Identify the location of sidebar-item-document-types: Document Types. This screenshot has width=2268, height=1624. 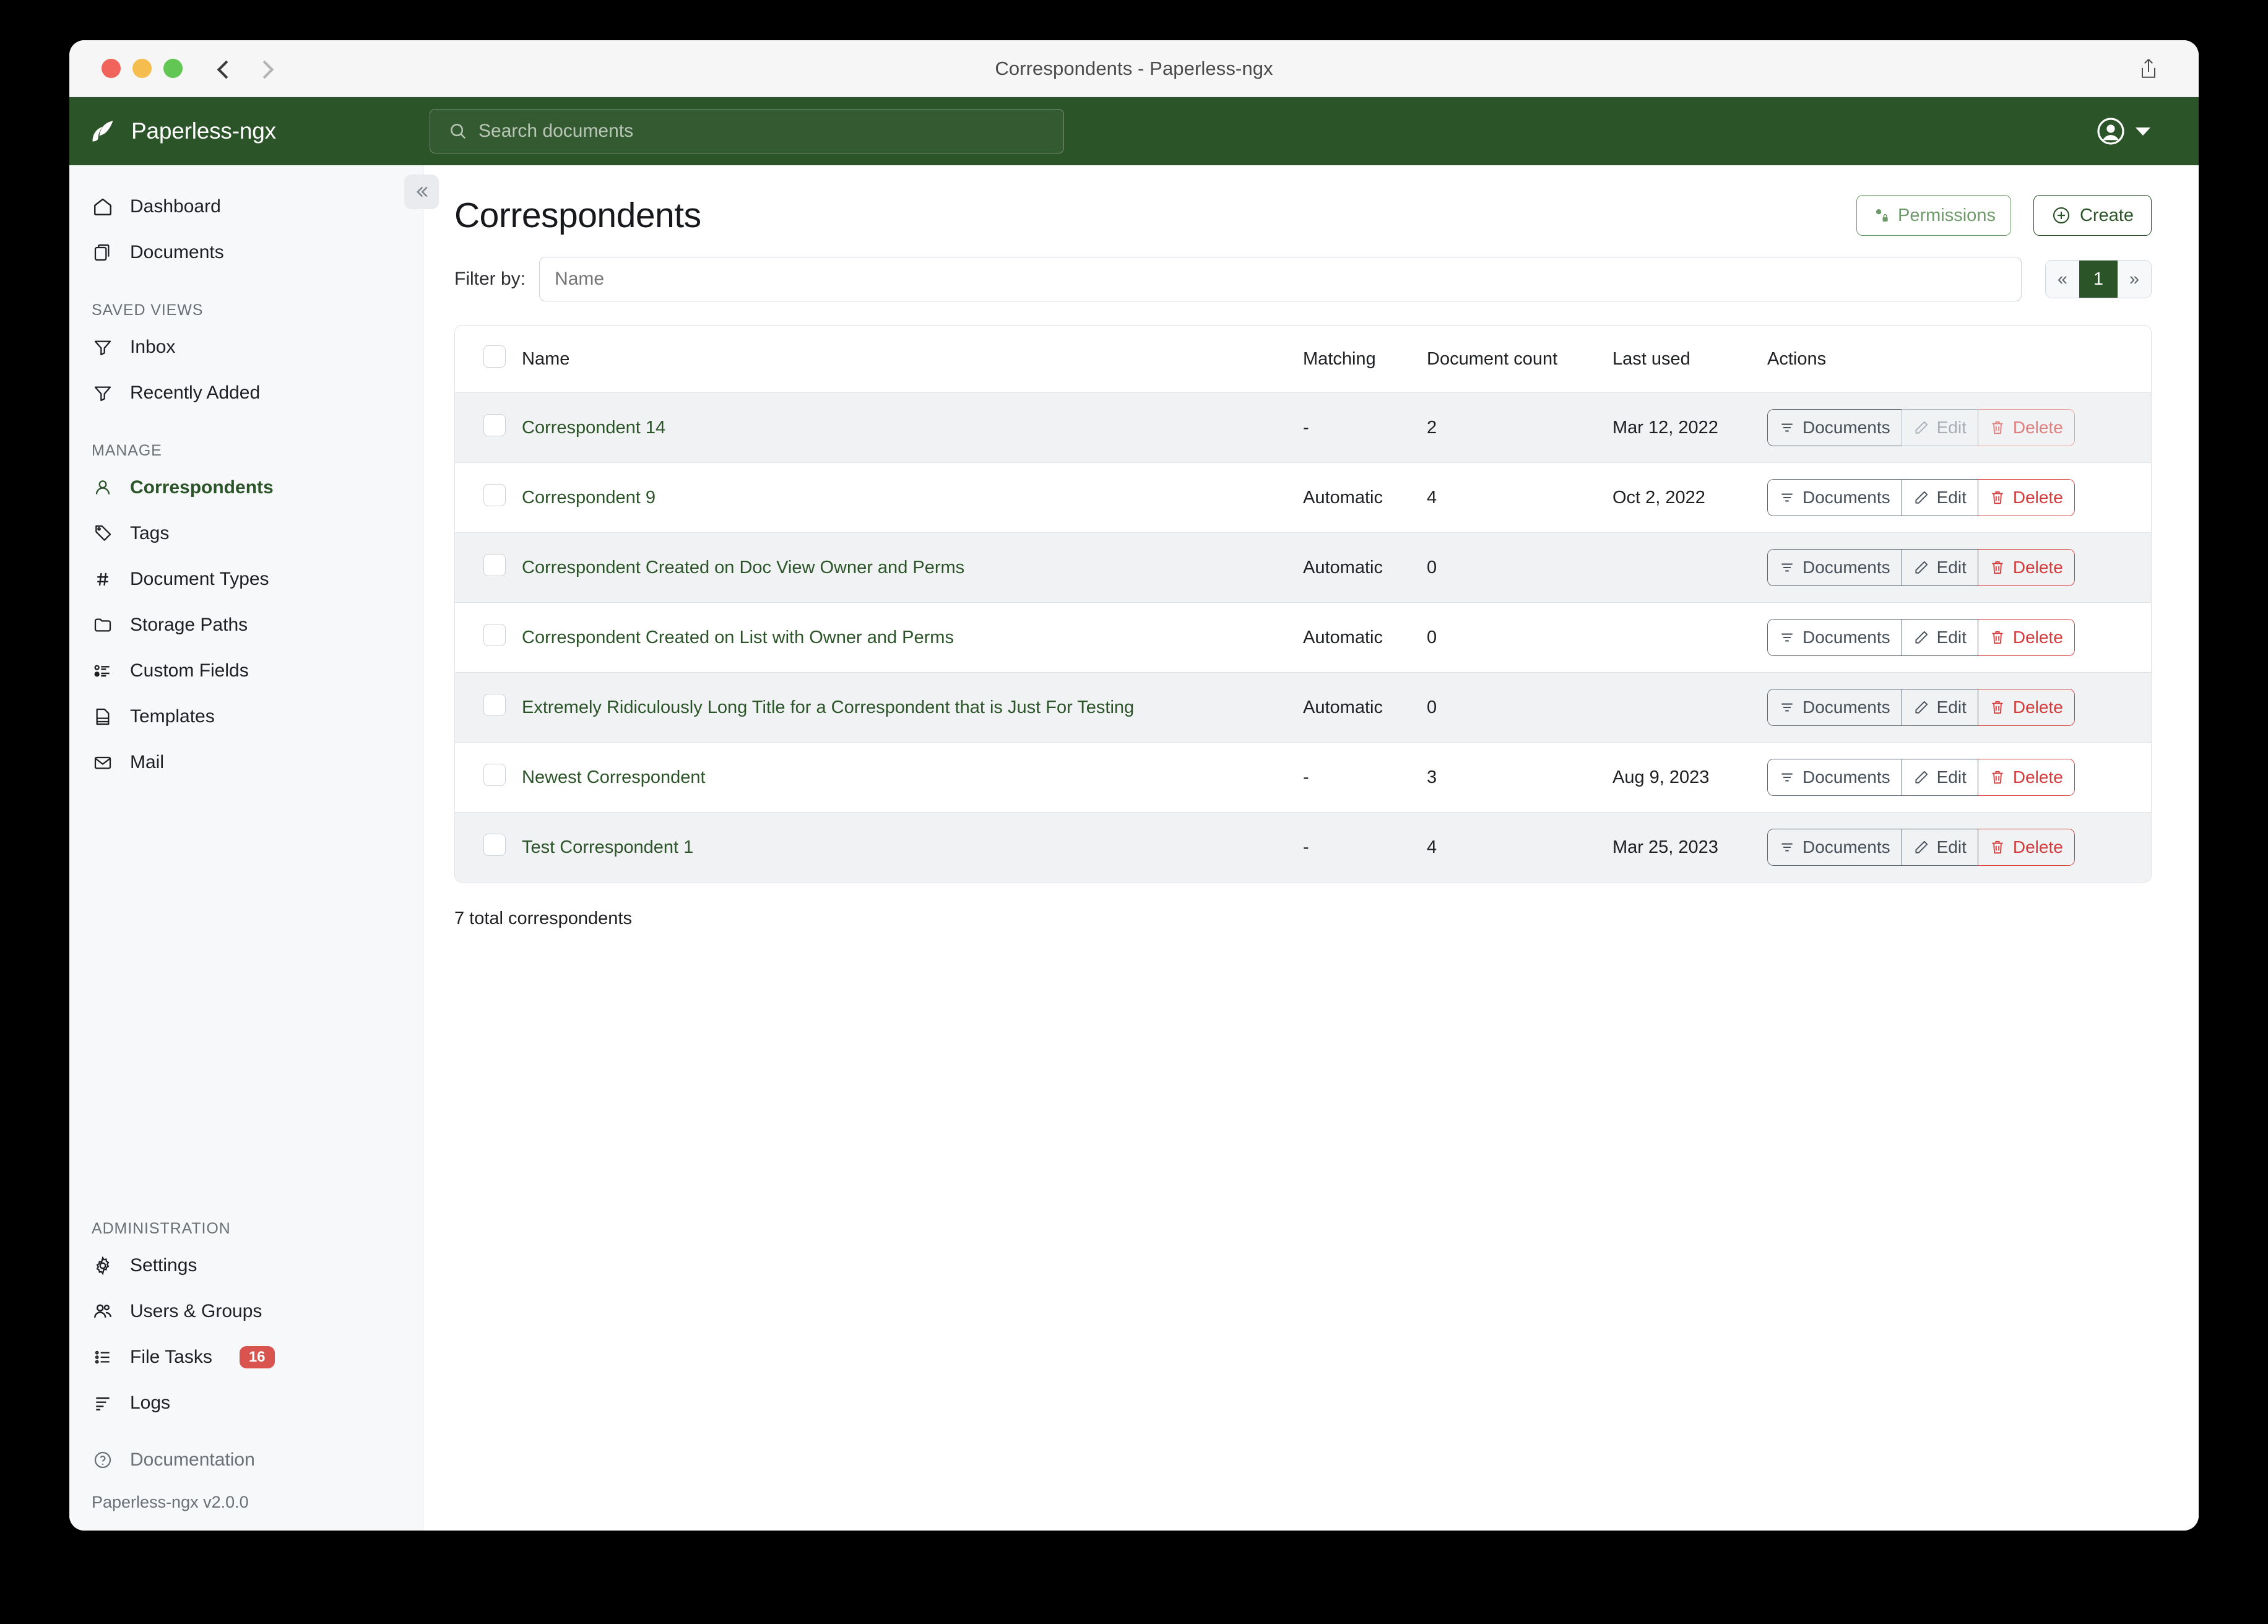
(246, 579).